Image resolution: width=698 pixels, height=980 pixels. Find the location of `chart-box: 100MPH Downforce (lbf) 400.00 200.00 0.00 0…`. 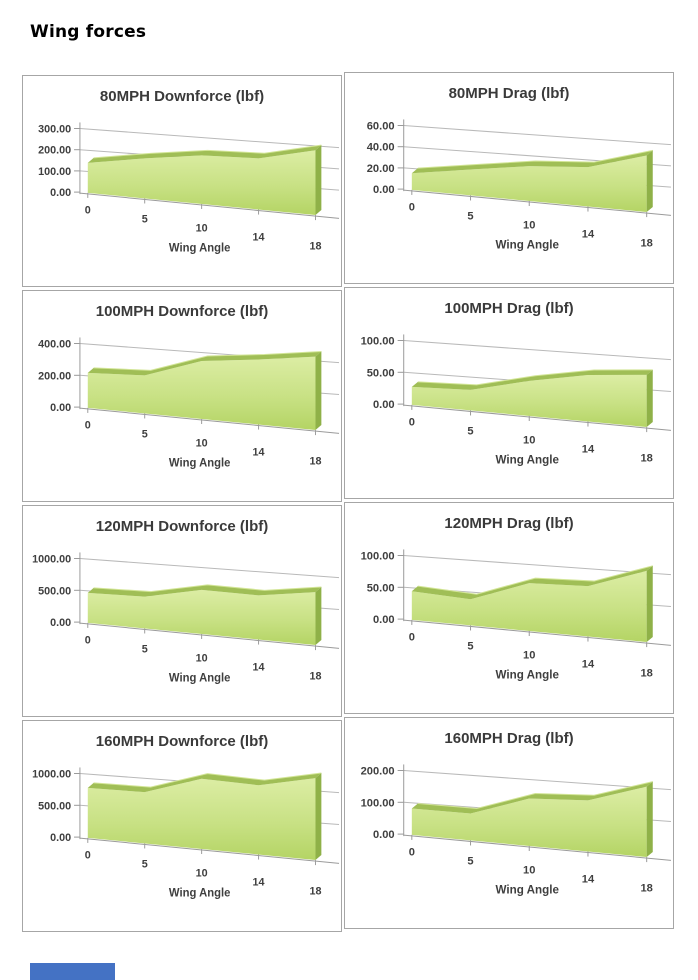

chart-box: 100MPH Downforce (lbf) 400.00 200.00 0.00 0… is located at coordinates (182, 396).